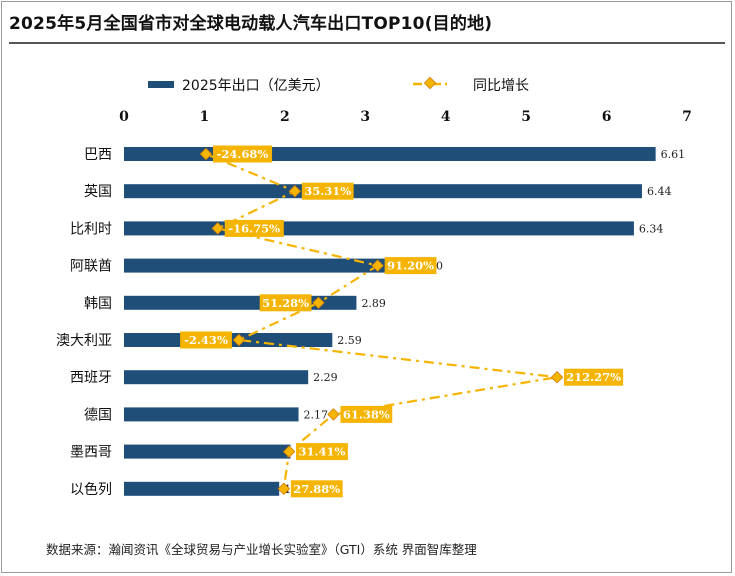 The height and width of the screenshot is (576, 735). Describe the element at coordinates (365, 117) in the screenshot. I see `x-tick-label: 3` at that location.